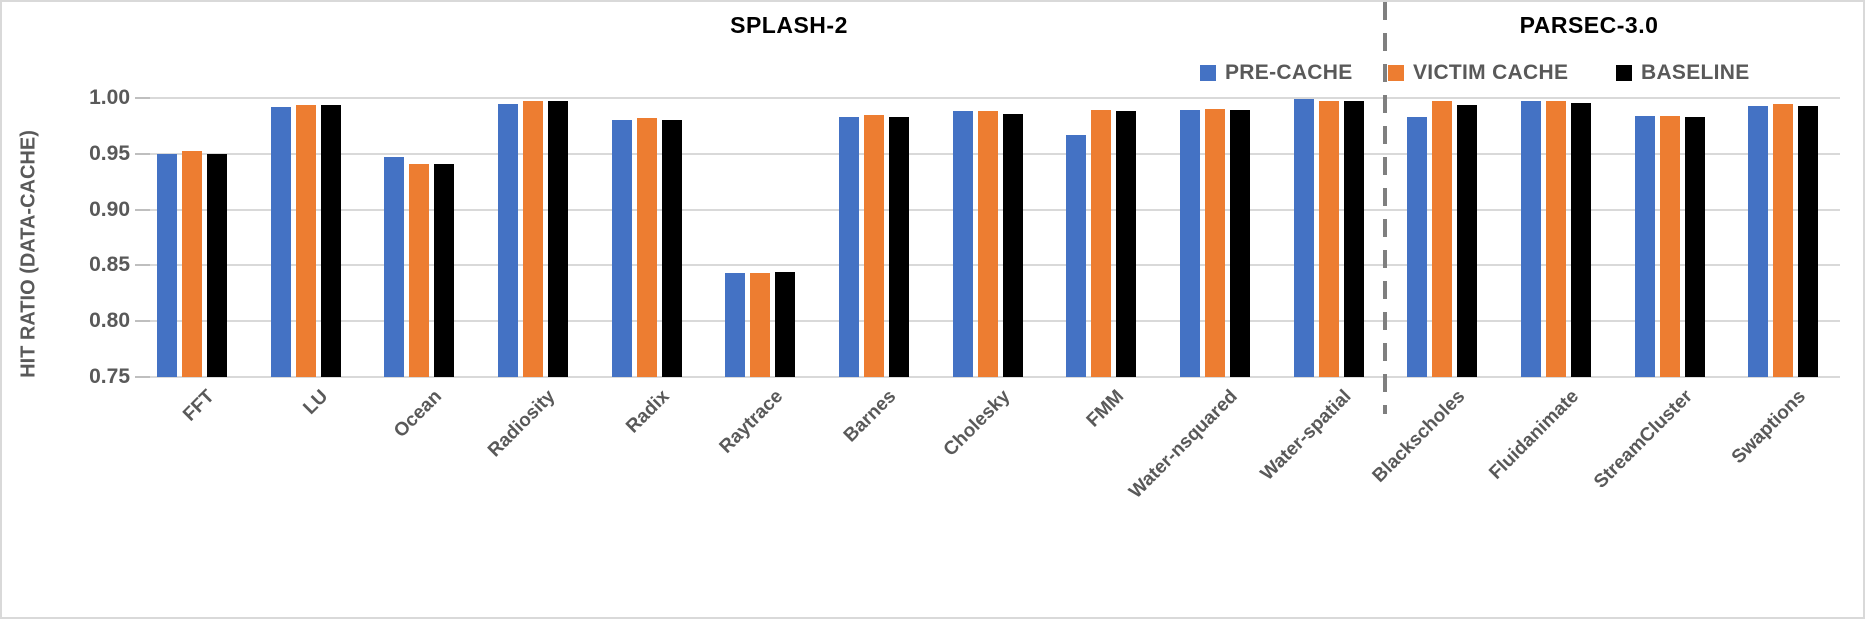 The width and height of the screenshot is (1865, 619). Describe the element at coordinates (870, 416) in the screenshot. I see `x-label-barnes: Barnes` at that location.